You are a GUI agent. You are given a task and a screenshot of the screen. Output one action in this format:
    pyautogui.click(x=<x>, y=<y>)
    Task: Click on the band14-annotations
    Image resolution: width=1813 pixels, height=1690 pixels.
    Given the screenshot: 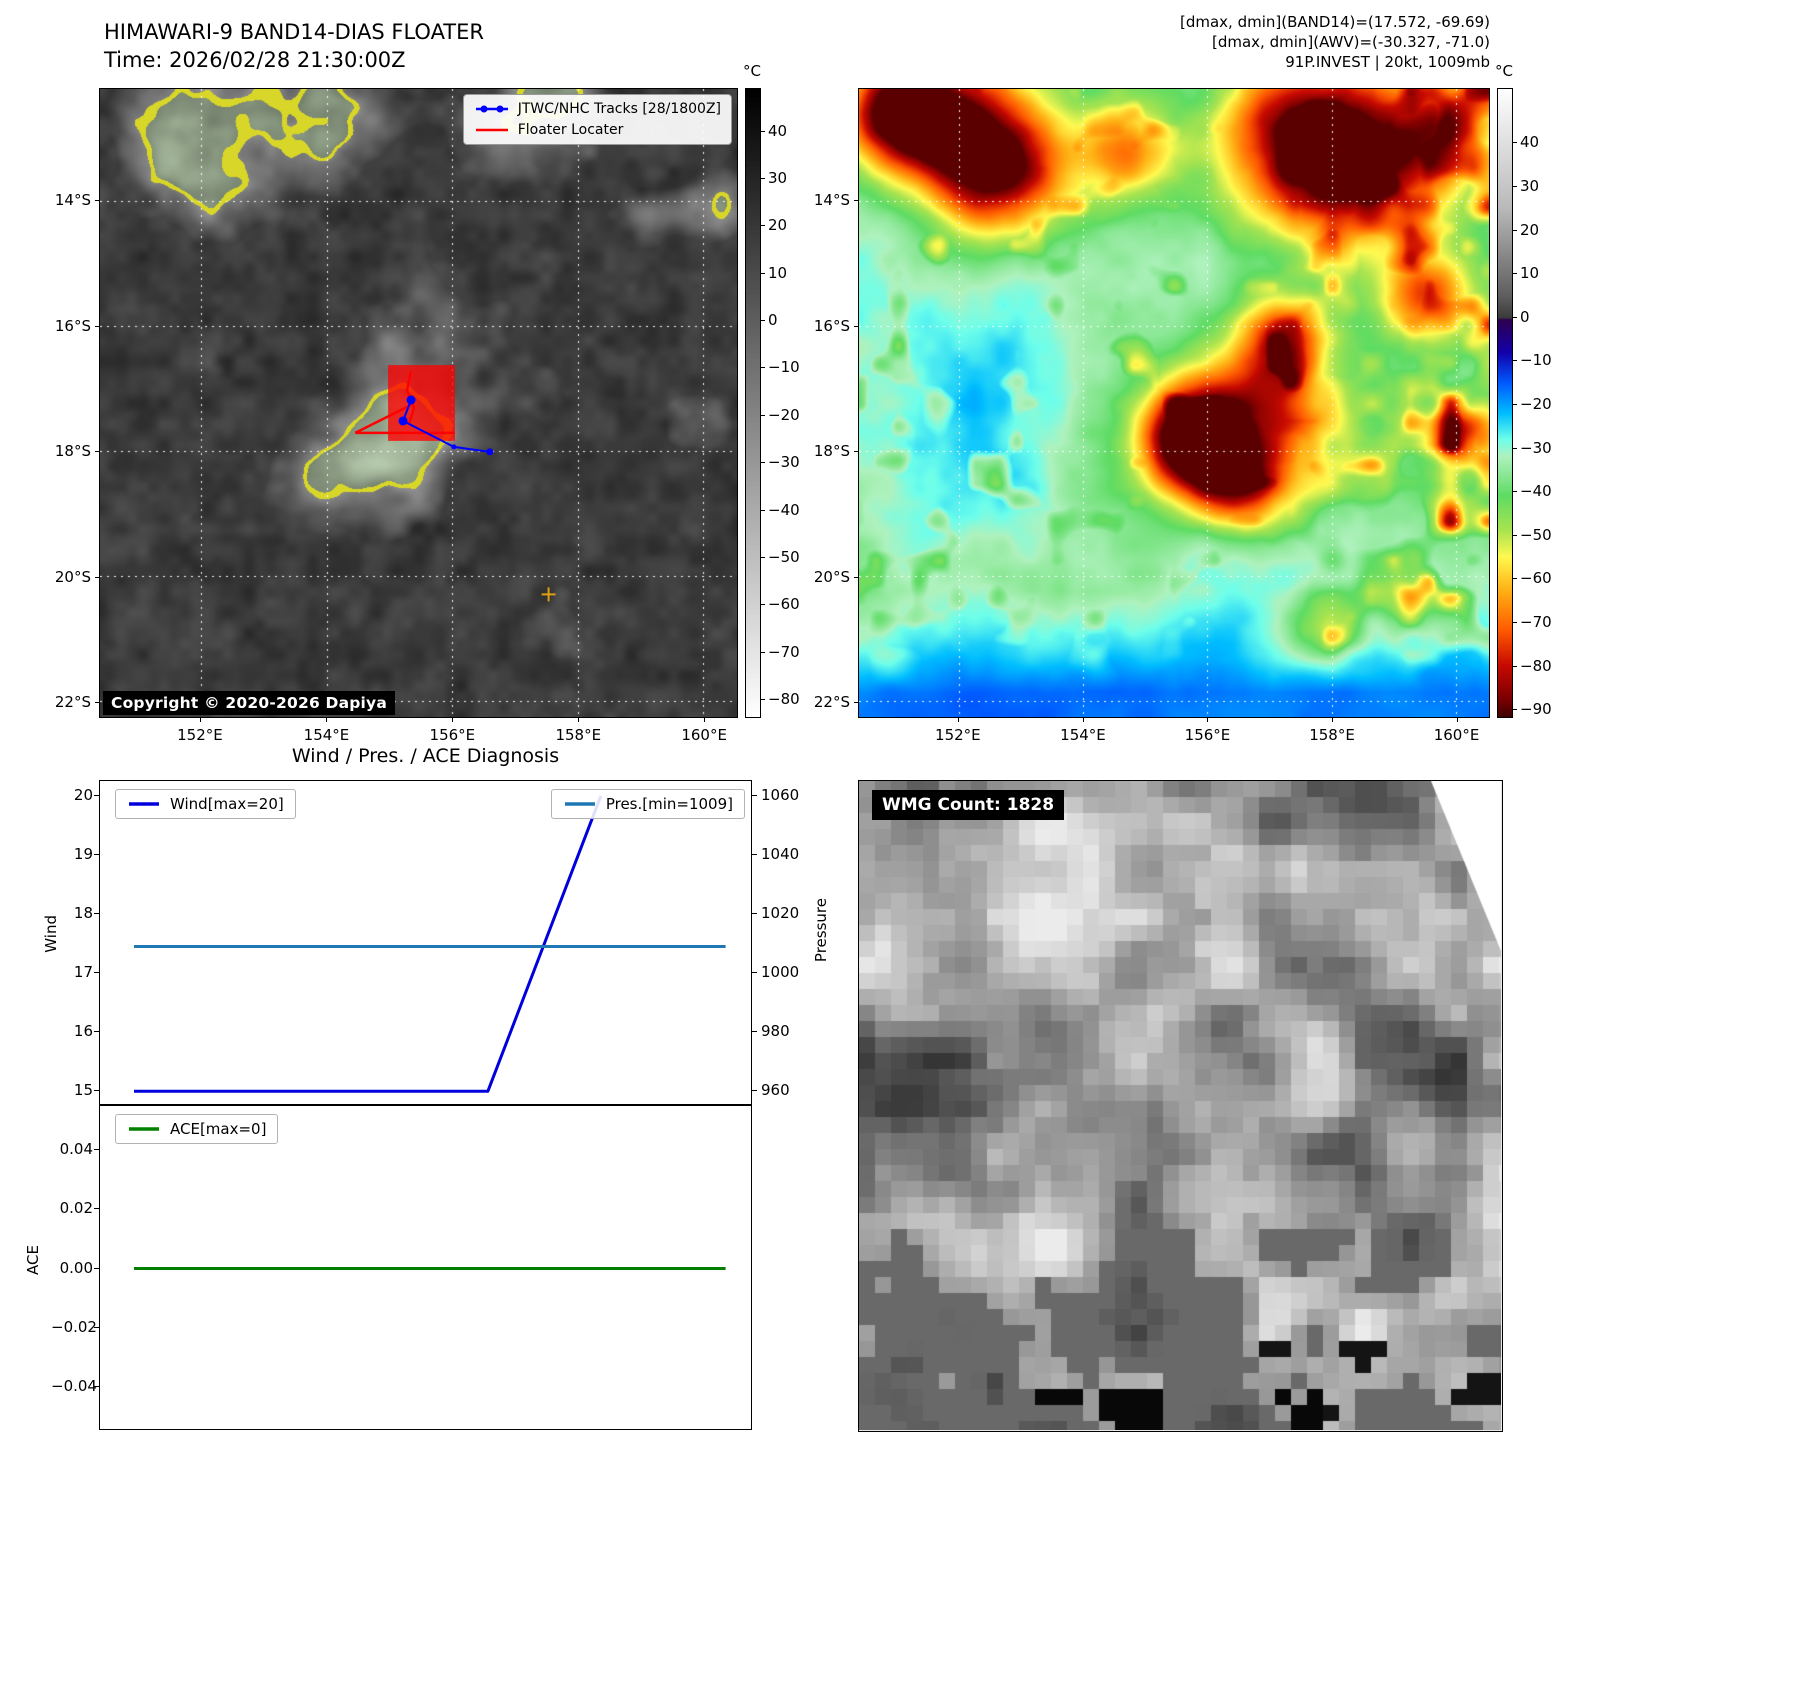 What is the action you would take?
    pyautogui.click(x=455, y=483)
    